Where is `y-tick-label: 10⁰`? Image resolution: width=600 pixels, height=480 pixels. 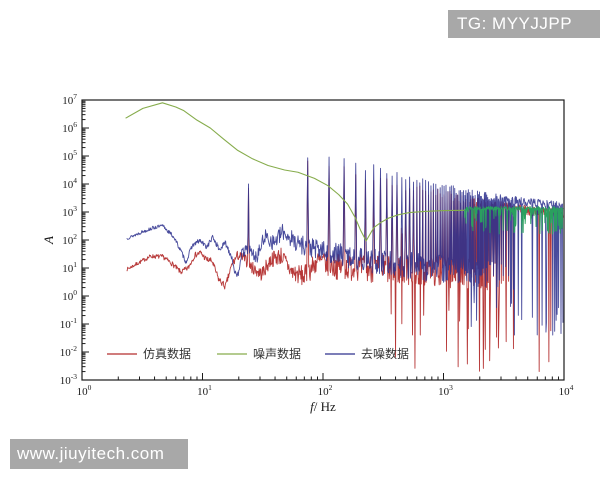 y-tick-label: 10⁰ is located at coordinates (69, 295).